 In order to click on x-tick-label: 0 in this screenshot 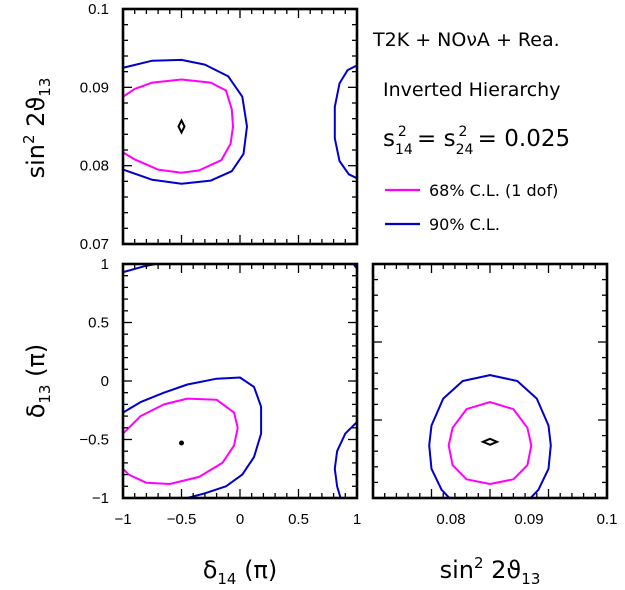, I will do `click(240, 519)`.